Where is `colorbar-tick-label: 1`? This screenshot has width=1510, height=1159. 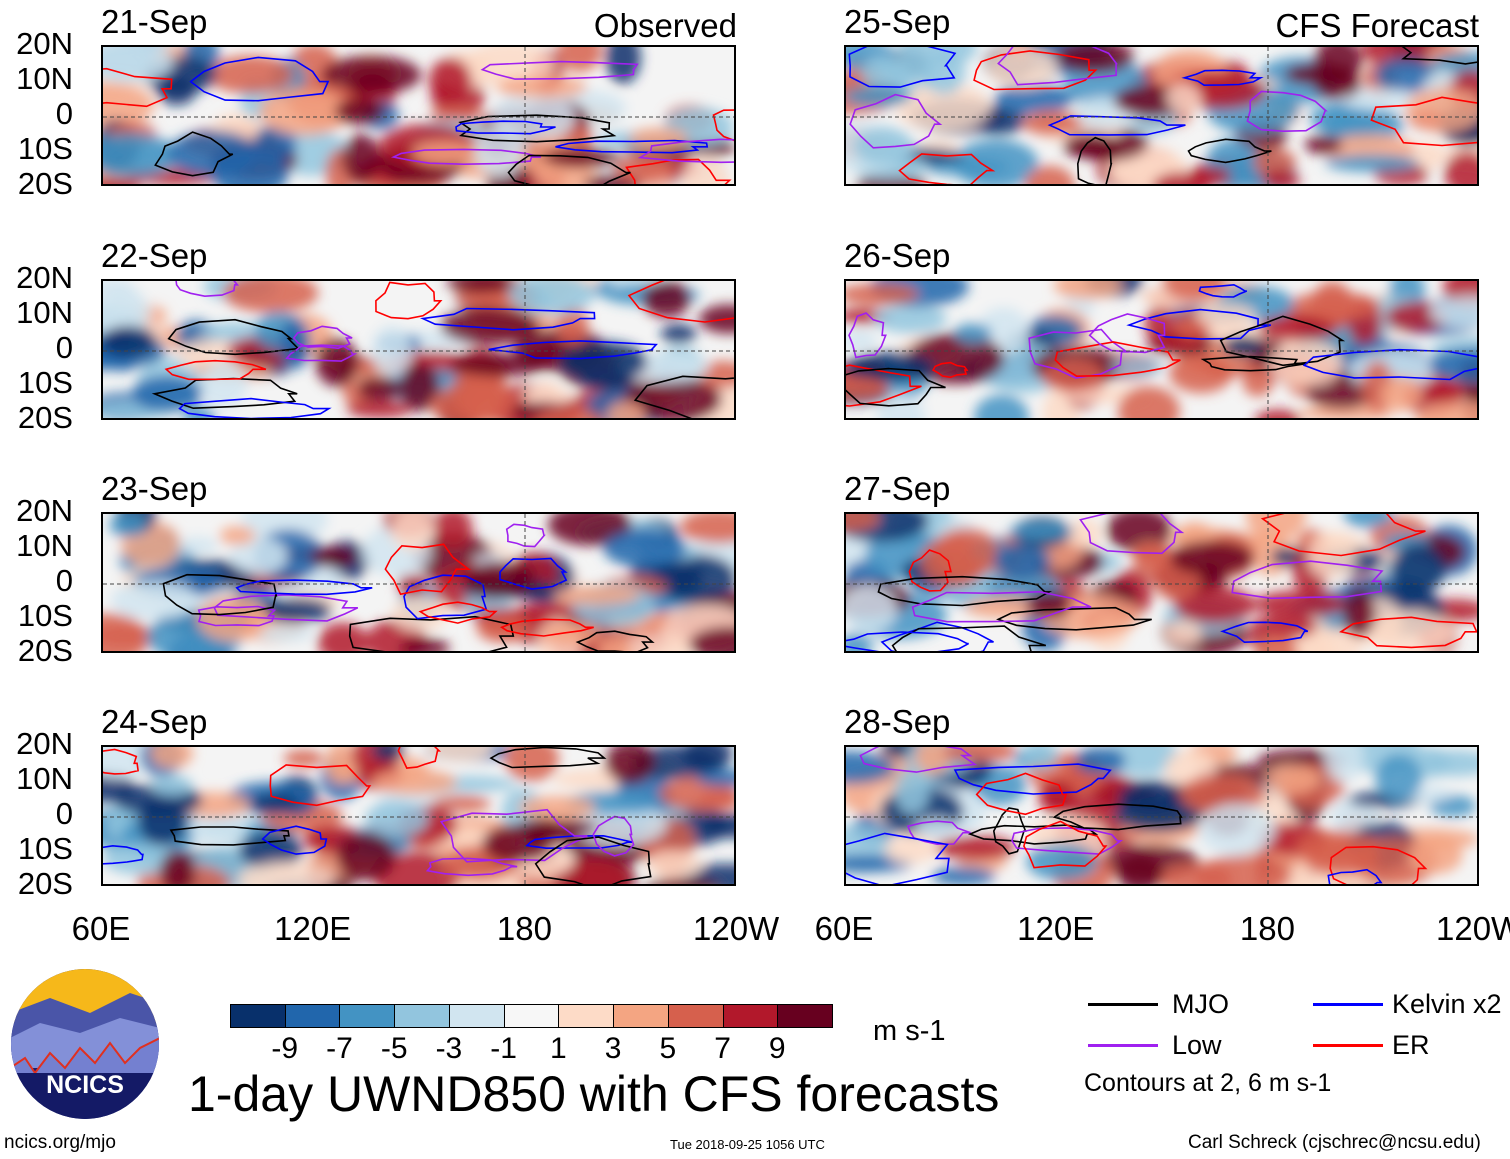 colorbar-tick-label: 1 is located at coordinates (558, 1048).